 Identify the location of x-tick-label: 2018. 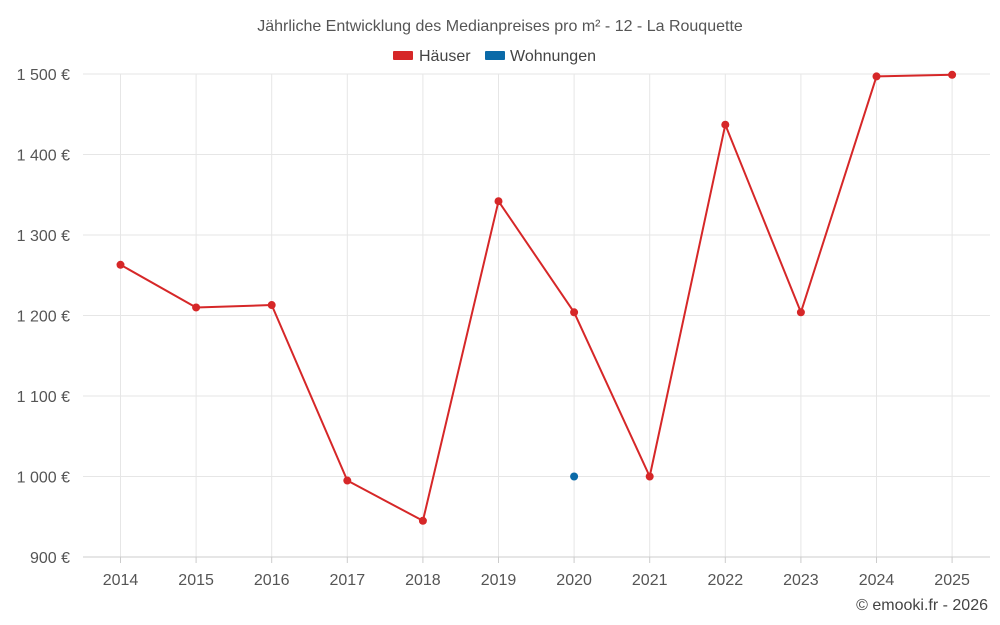
(423, 580).